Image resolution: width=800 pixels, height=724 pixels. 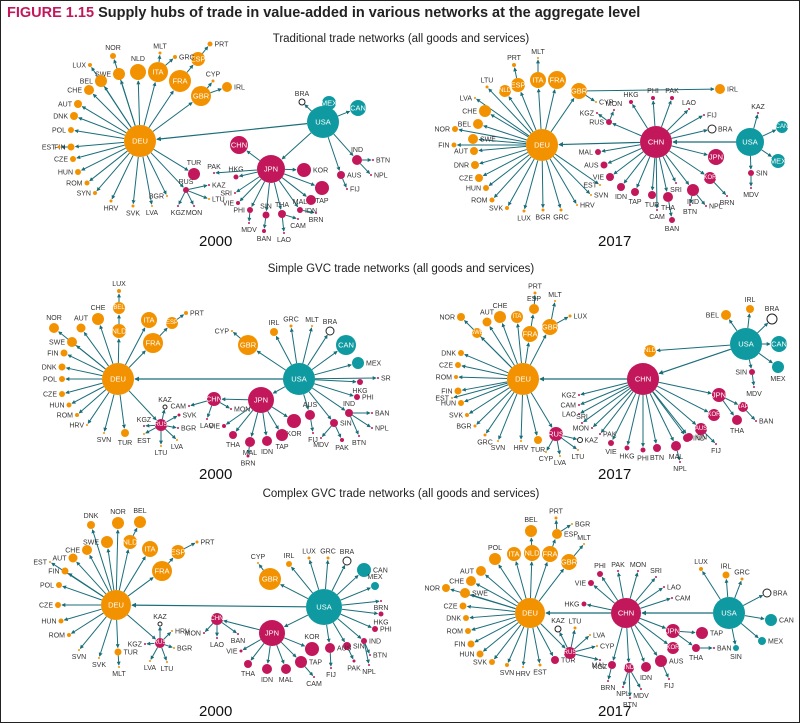 What do you see at coordinates (250, 453) in the screenshot?
I see `node-label-mal: MAL` at bounding box center [250, 453].